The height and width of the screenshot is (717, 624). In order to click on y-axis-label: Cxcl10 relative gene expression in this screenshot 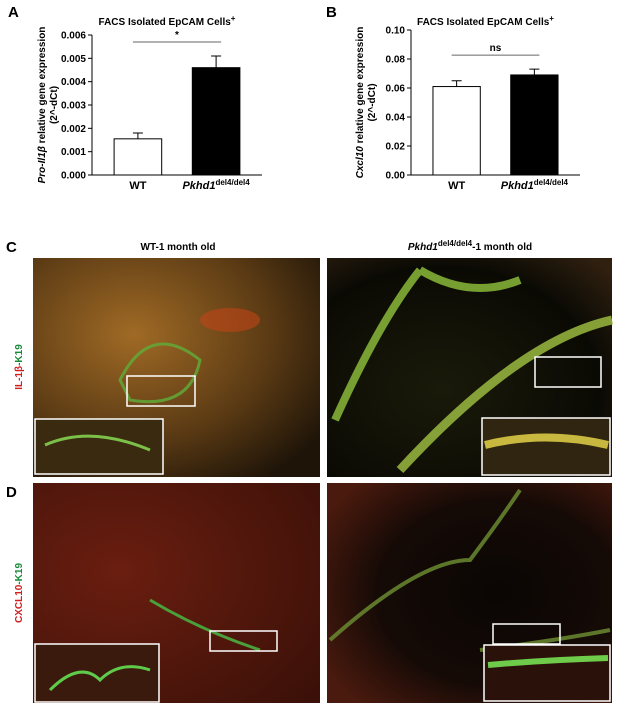, I will do `click(360, 103)`.